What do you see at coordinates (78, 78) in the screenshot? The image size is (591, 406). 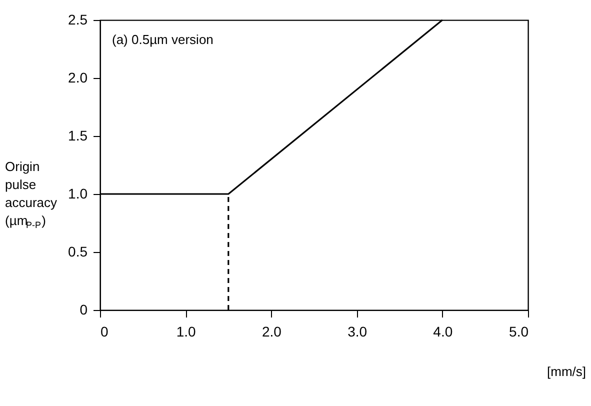 I see `y-tick-label: 2.0` at bounding box center [78, 78].